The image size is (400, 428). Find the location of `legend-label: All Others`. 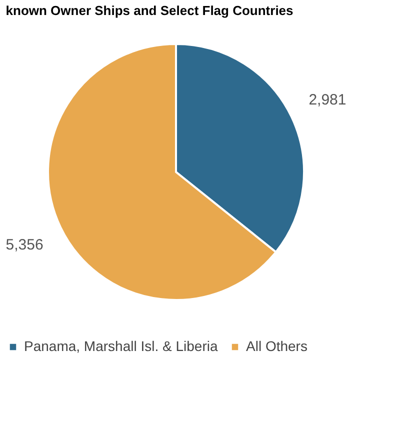

legend-label: All Others is located at coordinates (277, 346).